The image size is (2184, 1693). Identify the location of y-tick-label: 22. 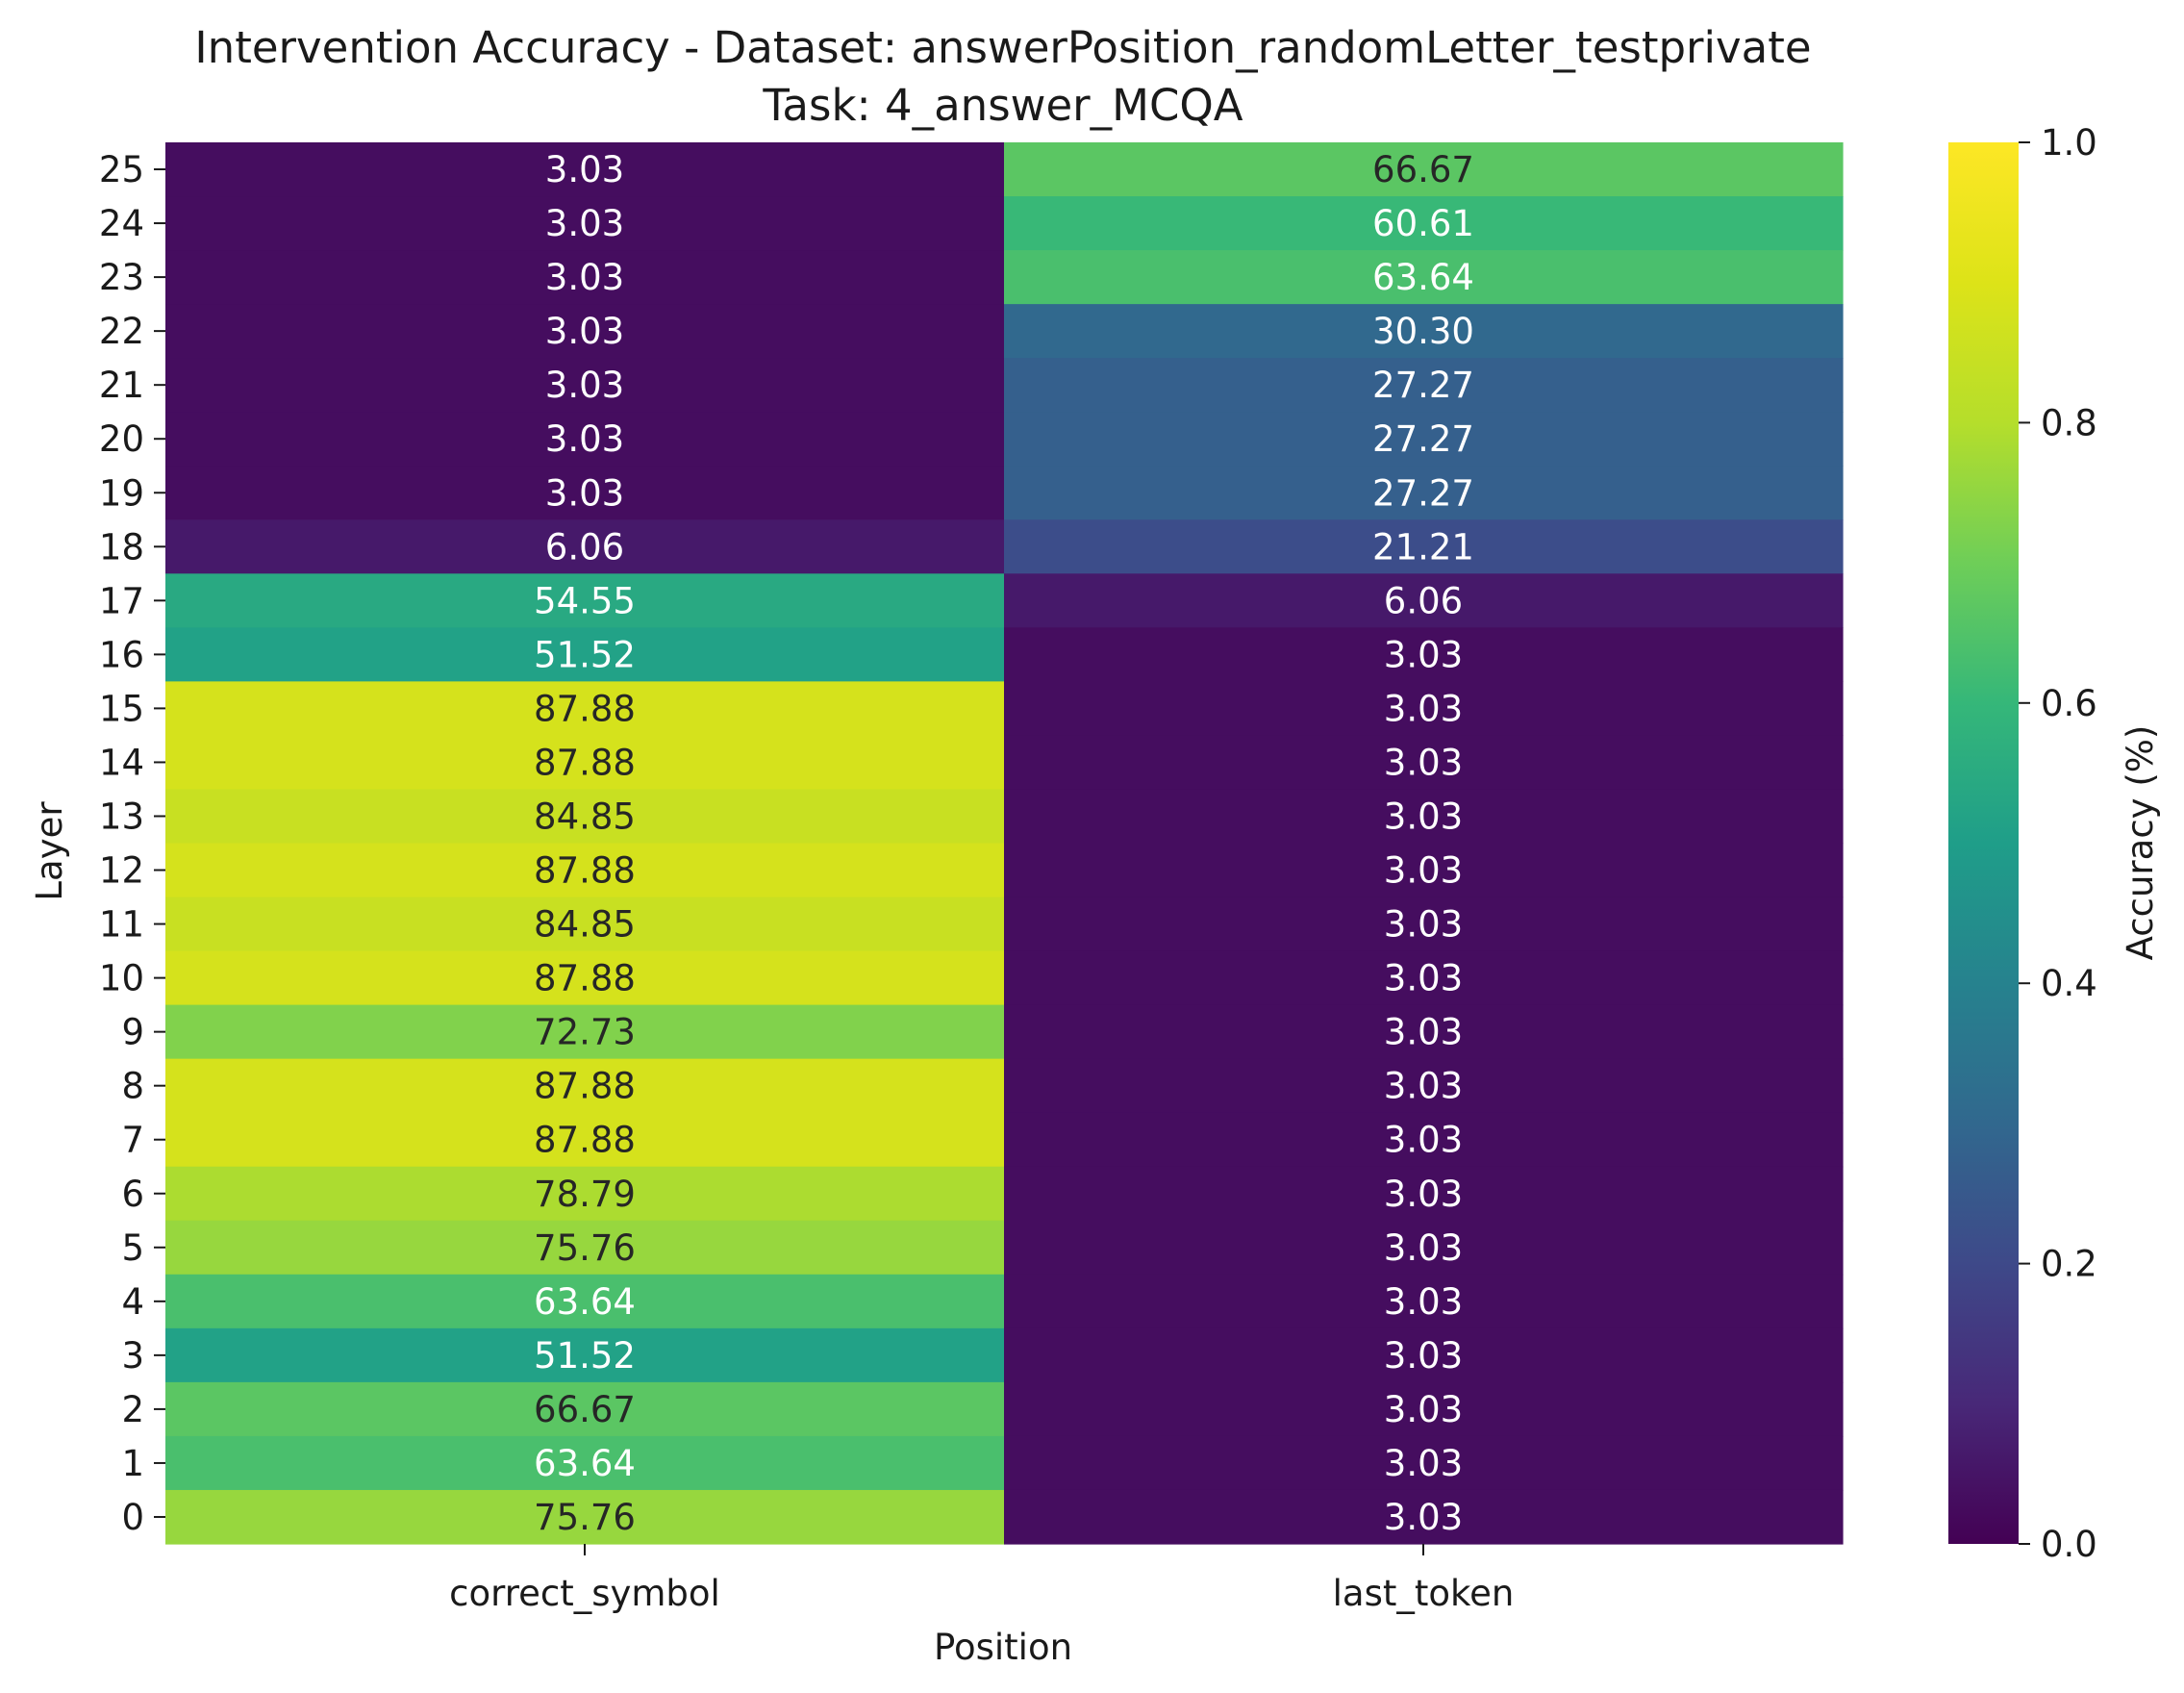
(122, 331).